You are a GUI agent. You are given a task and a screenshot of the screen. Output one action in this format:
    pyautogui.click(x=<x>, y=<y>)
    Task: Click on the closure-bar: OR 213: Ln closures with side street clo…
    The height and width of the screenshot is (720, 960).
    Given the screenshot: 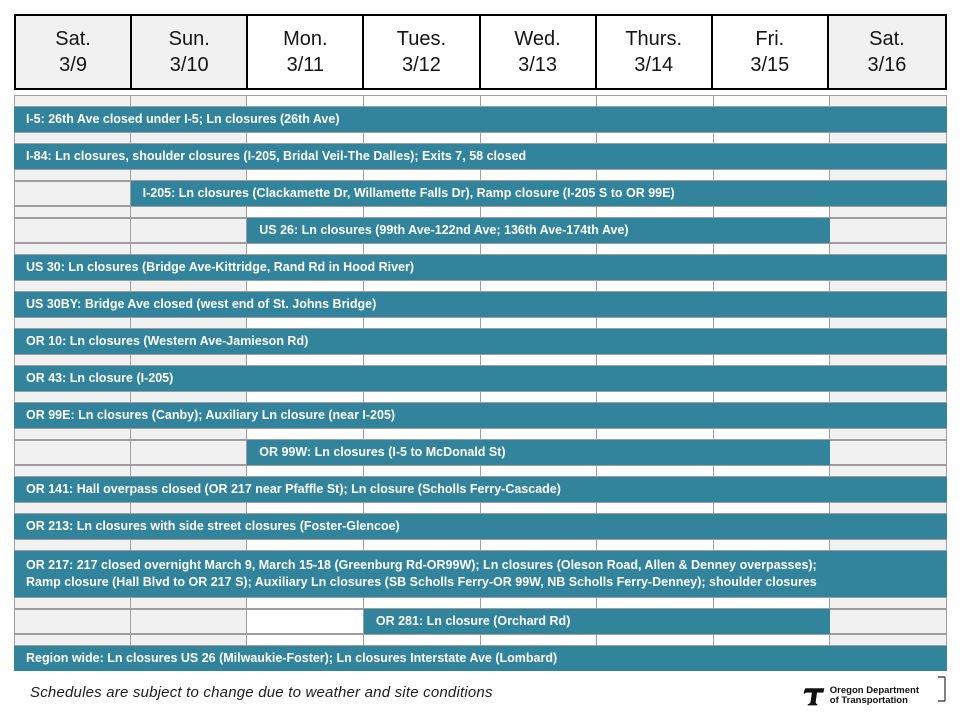 What is the action you would take?
    pyautogui.click(x=480, y=526)
    